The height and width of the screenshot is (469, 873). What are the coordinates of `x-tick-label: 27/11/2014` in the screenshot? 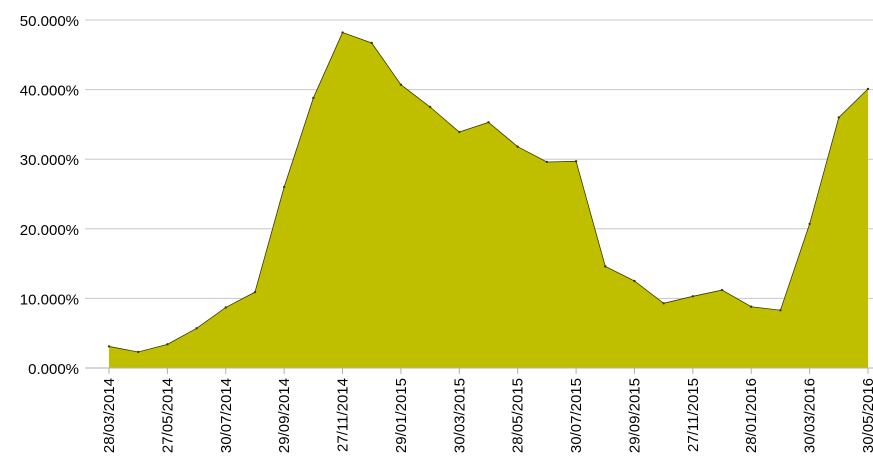 It's located at (343, 415).